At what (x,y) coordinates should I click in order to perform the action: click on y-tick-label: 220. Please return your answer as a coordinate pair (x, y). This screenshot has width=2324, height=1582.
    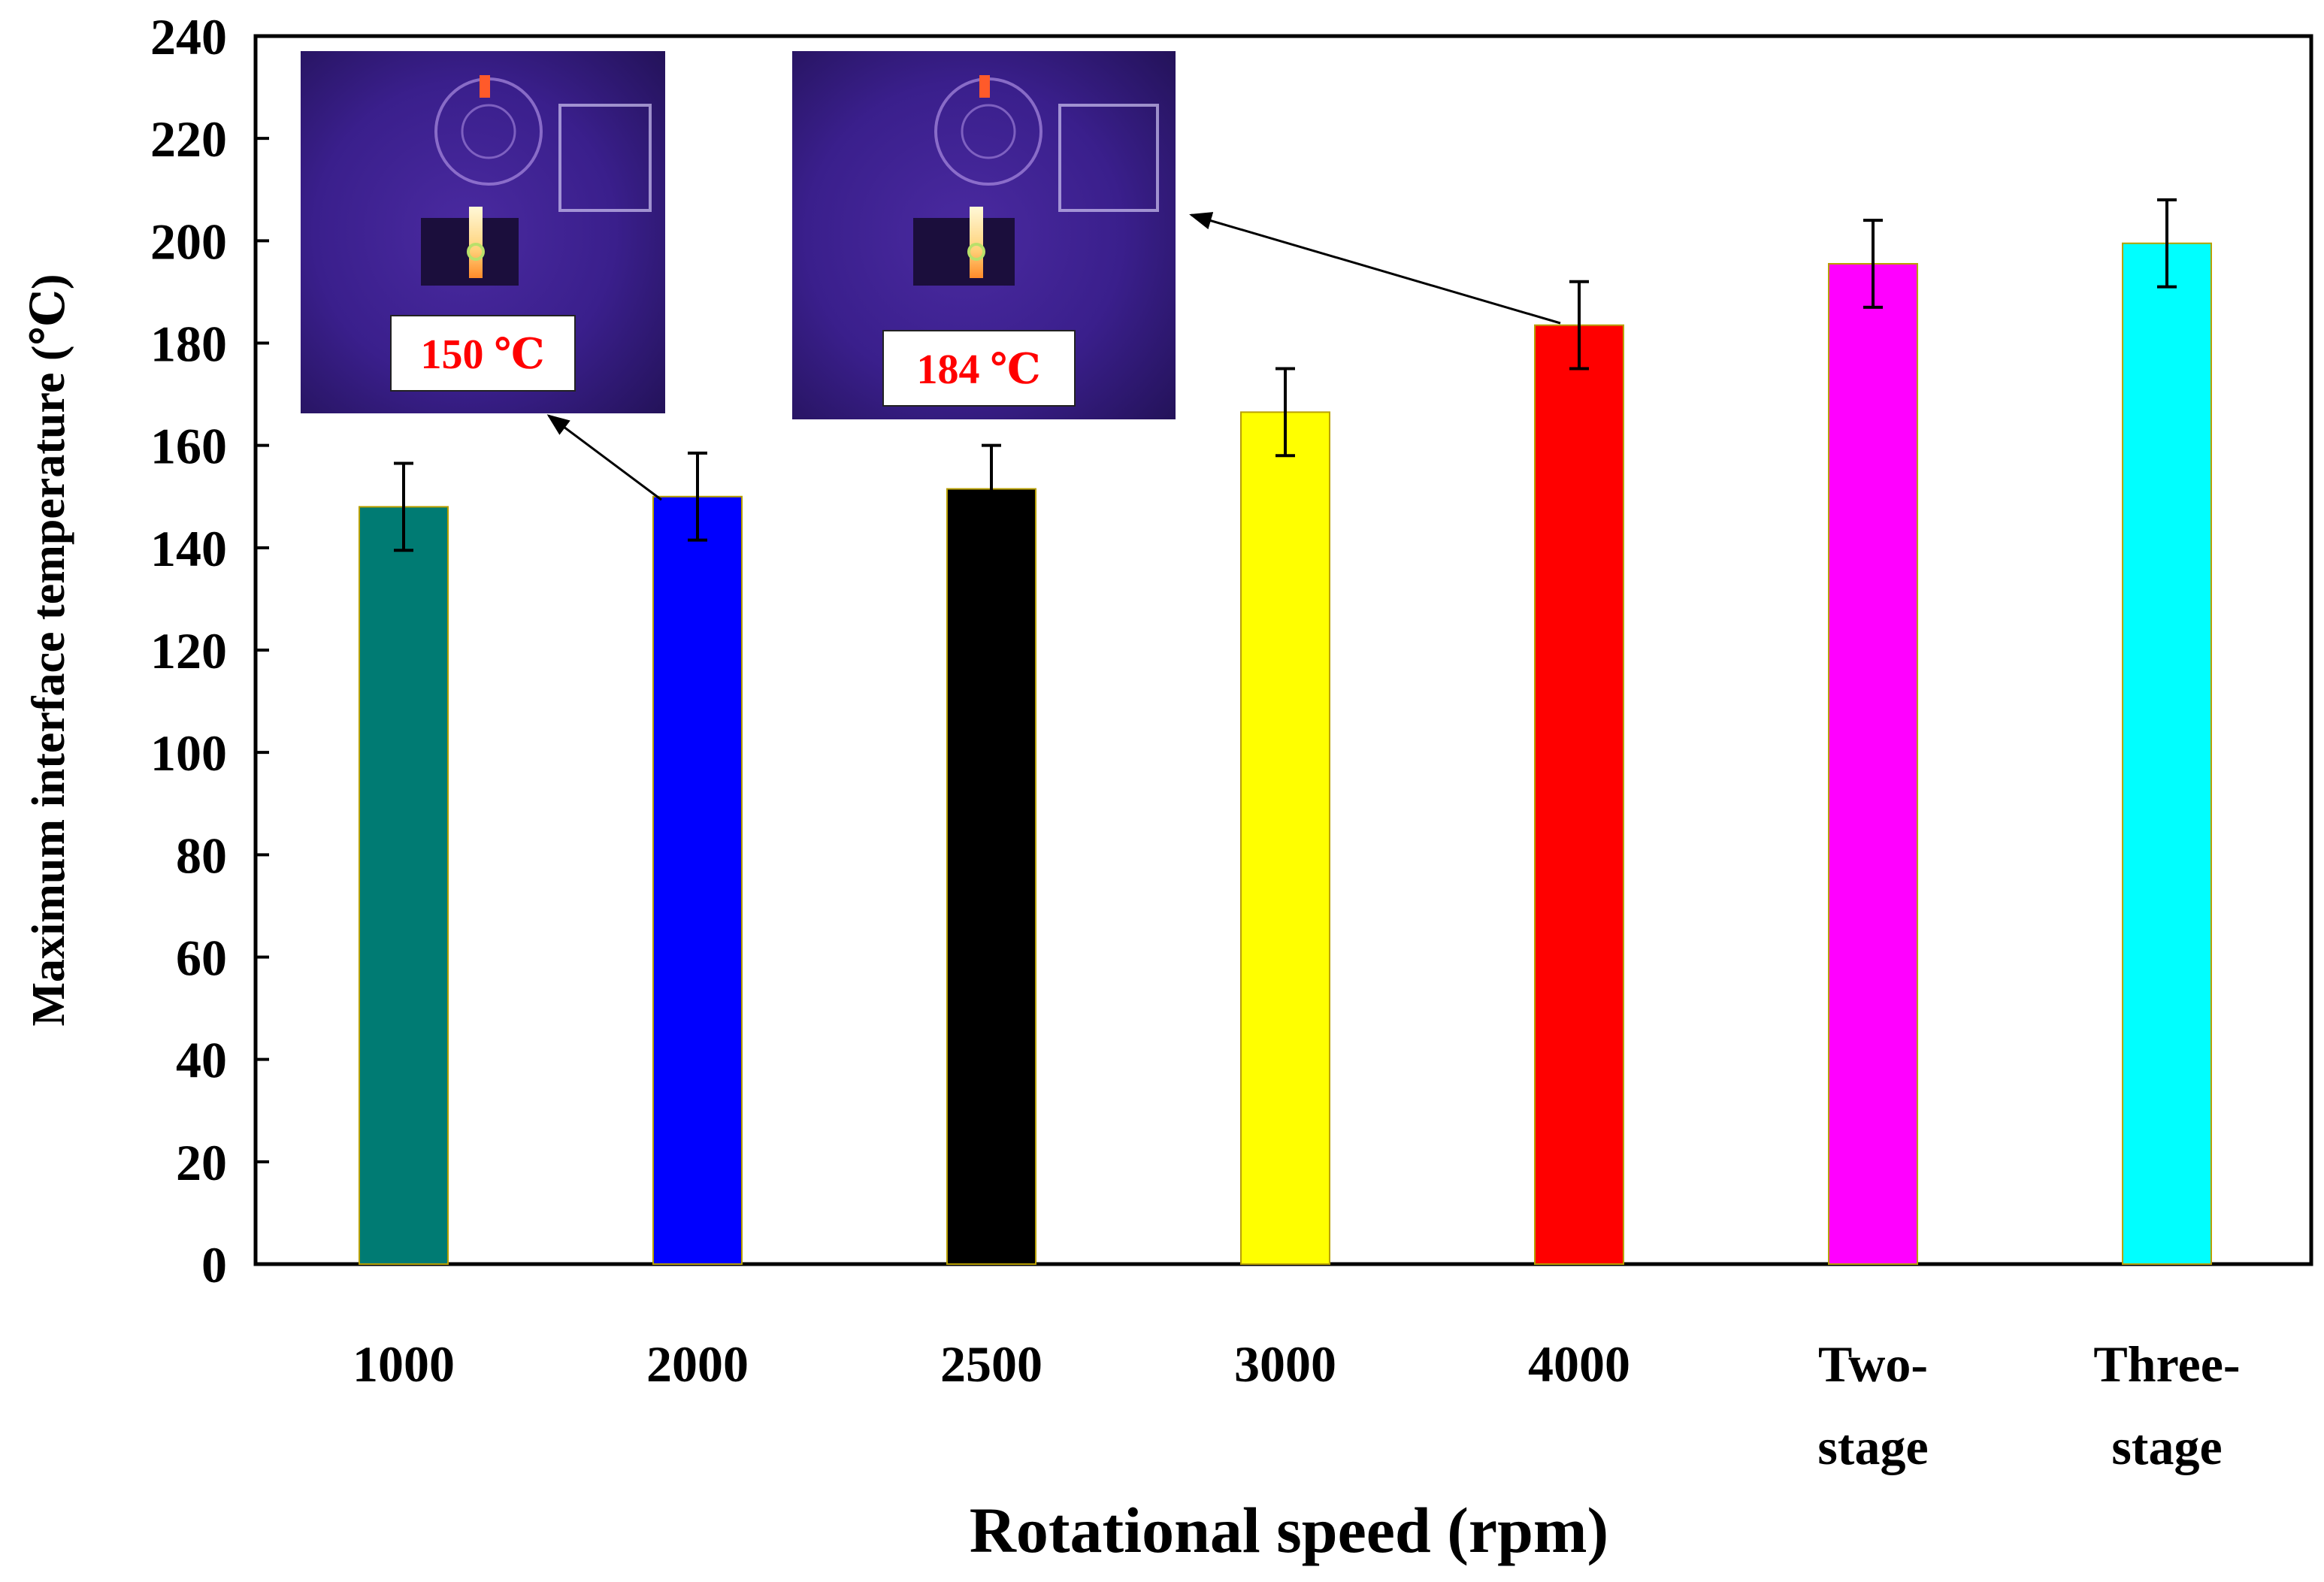
    Looking at the image, I should click on (189, 139).